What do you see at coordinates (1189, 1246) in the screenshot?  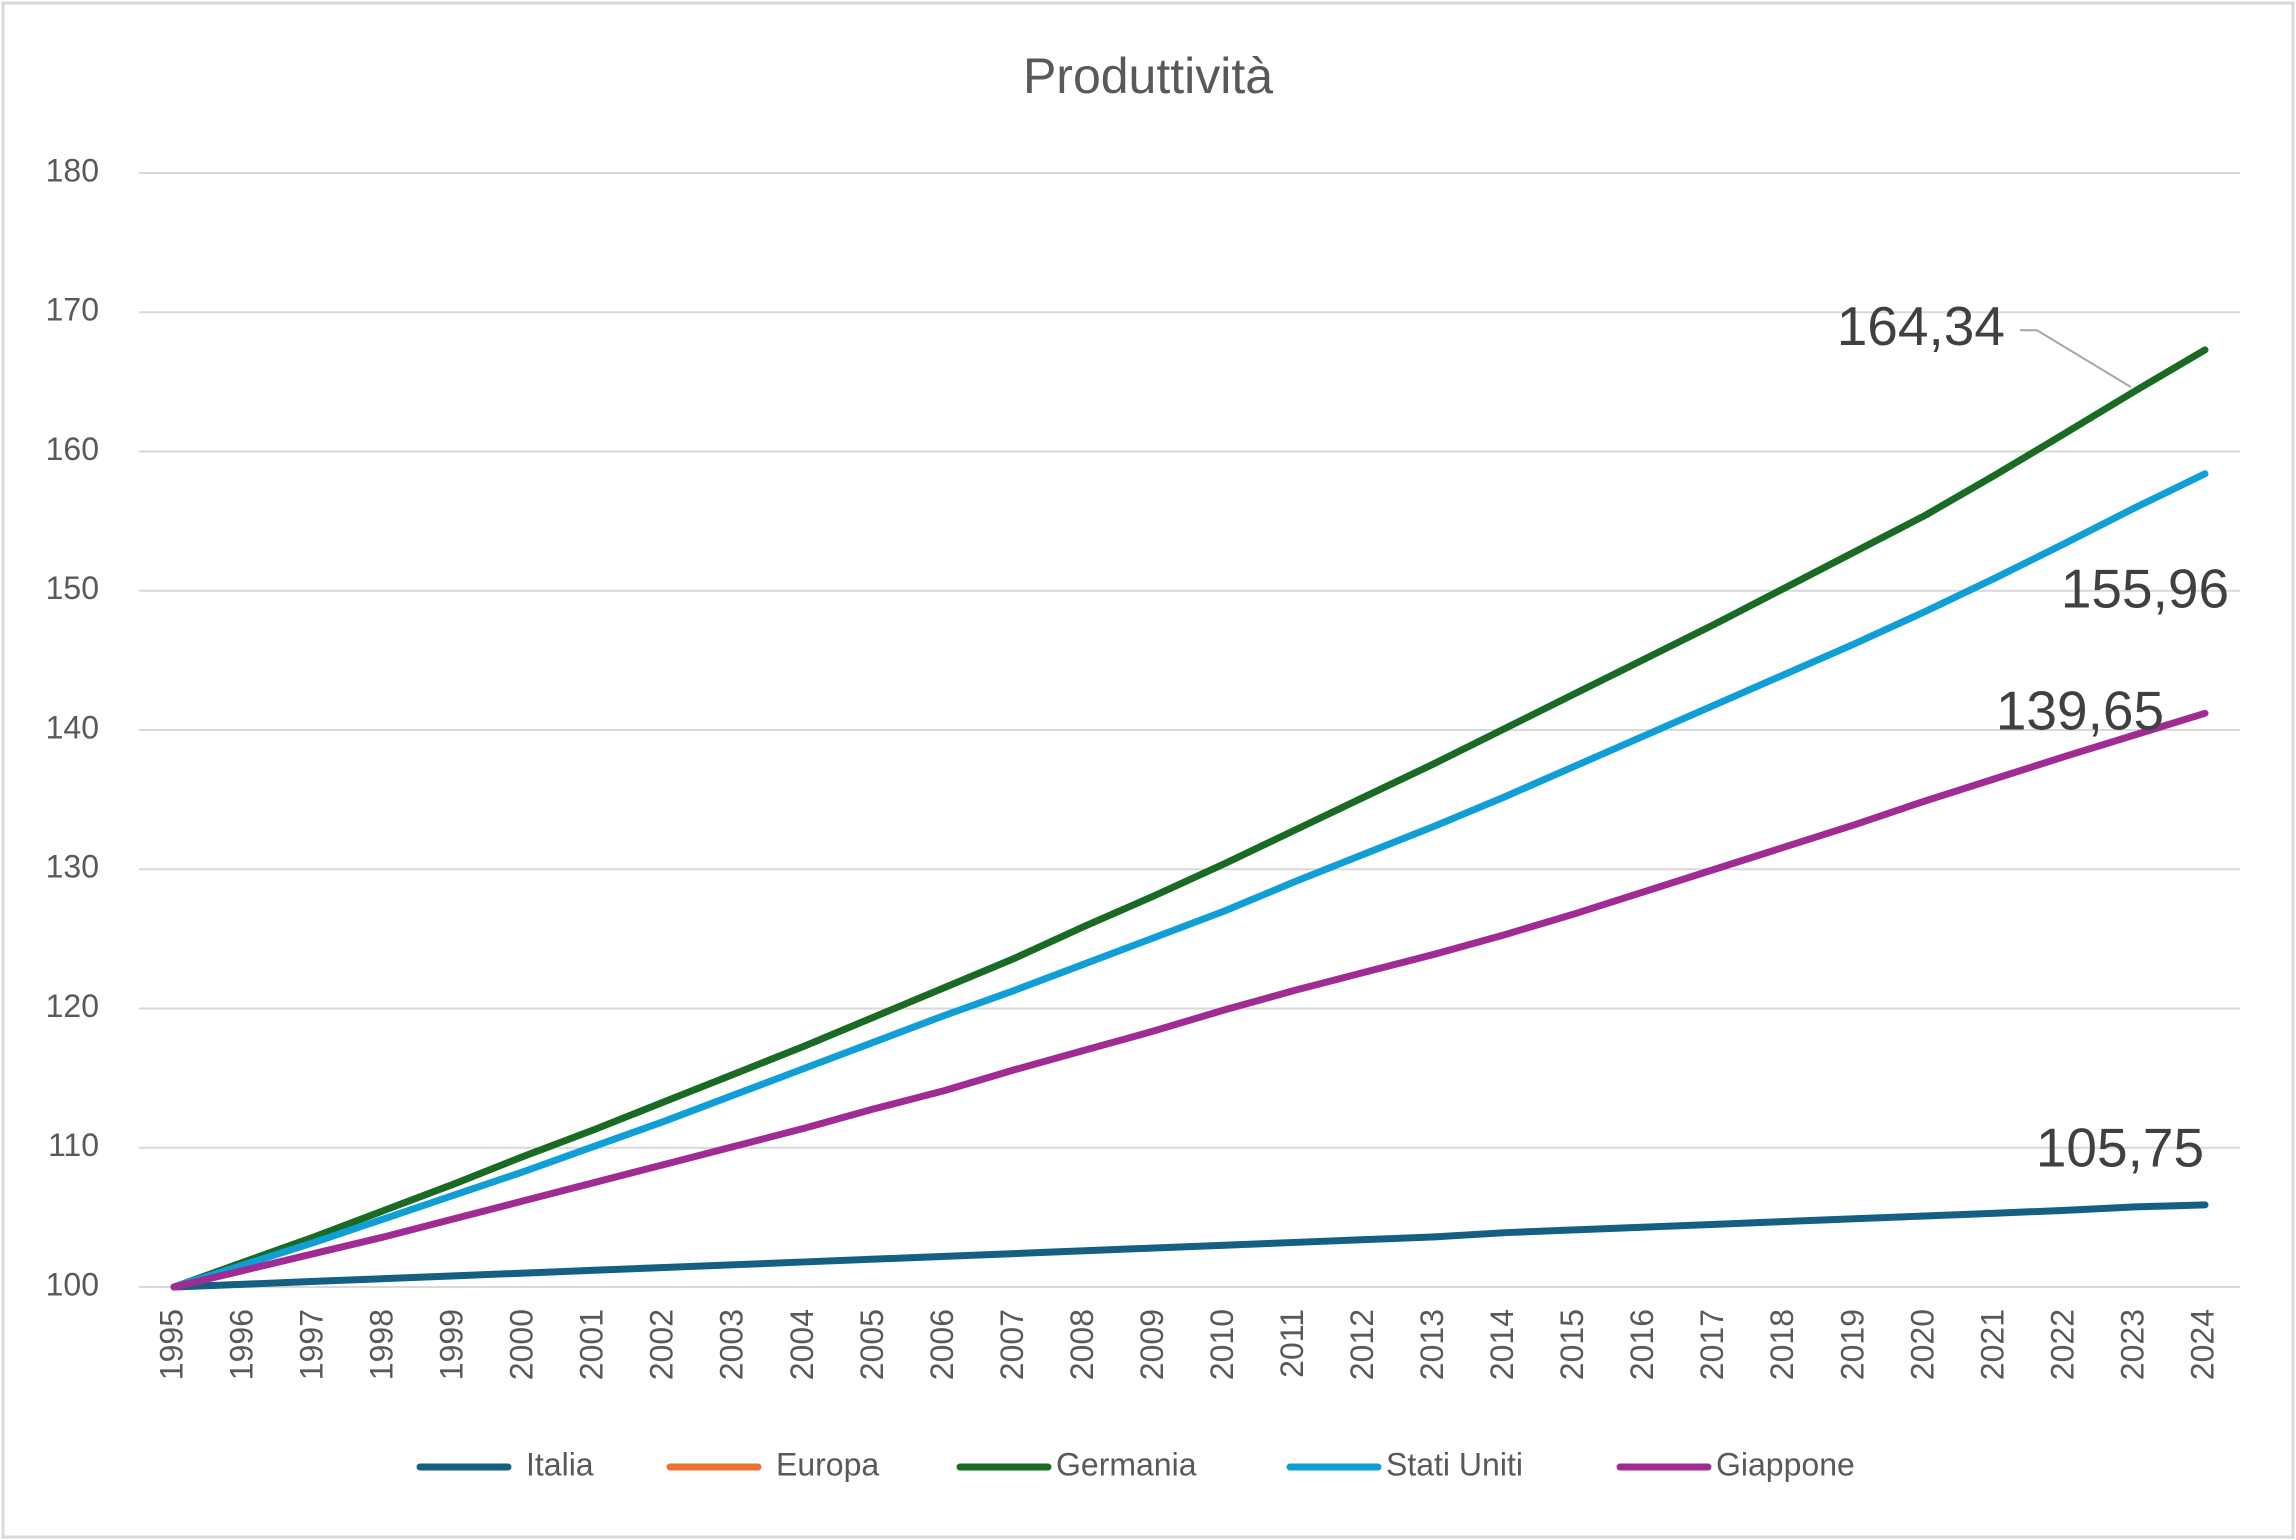 I see `series-line` at bounding box center [1189, 1246].